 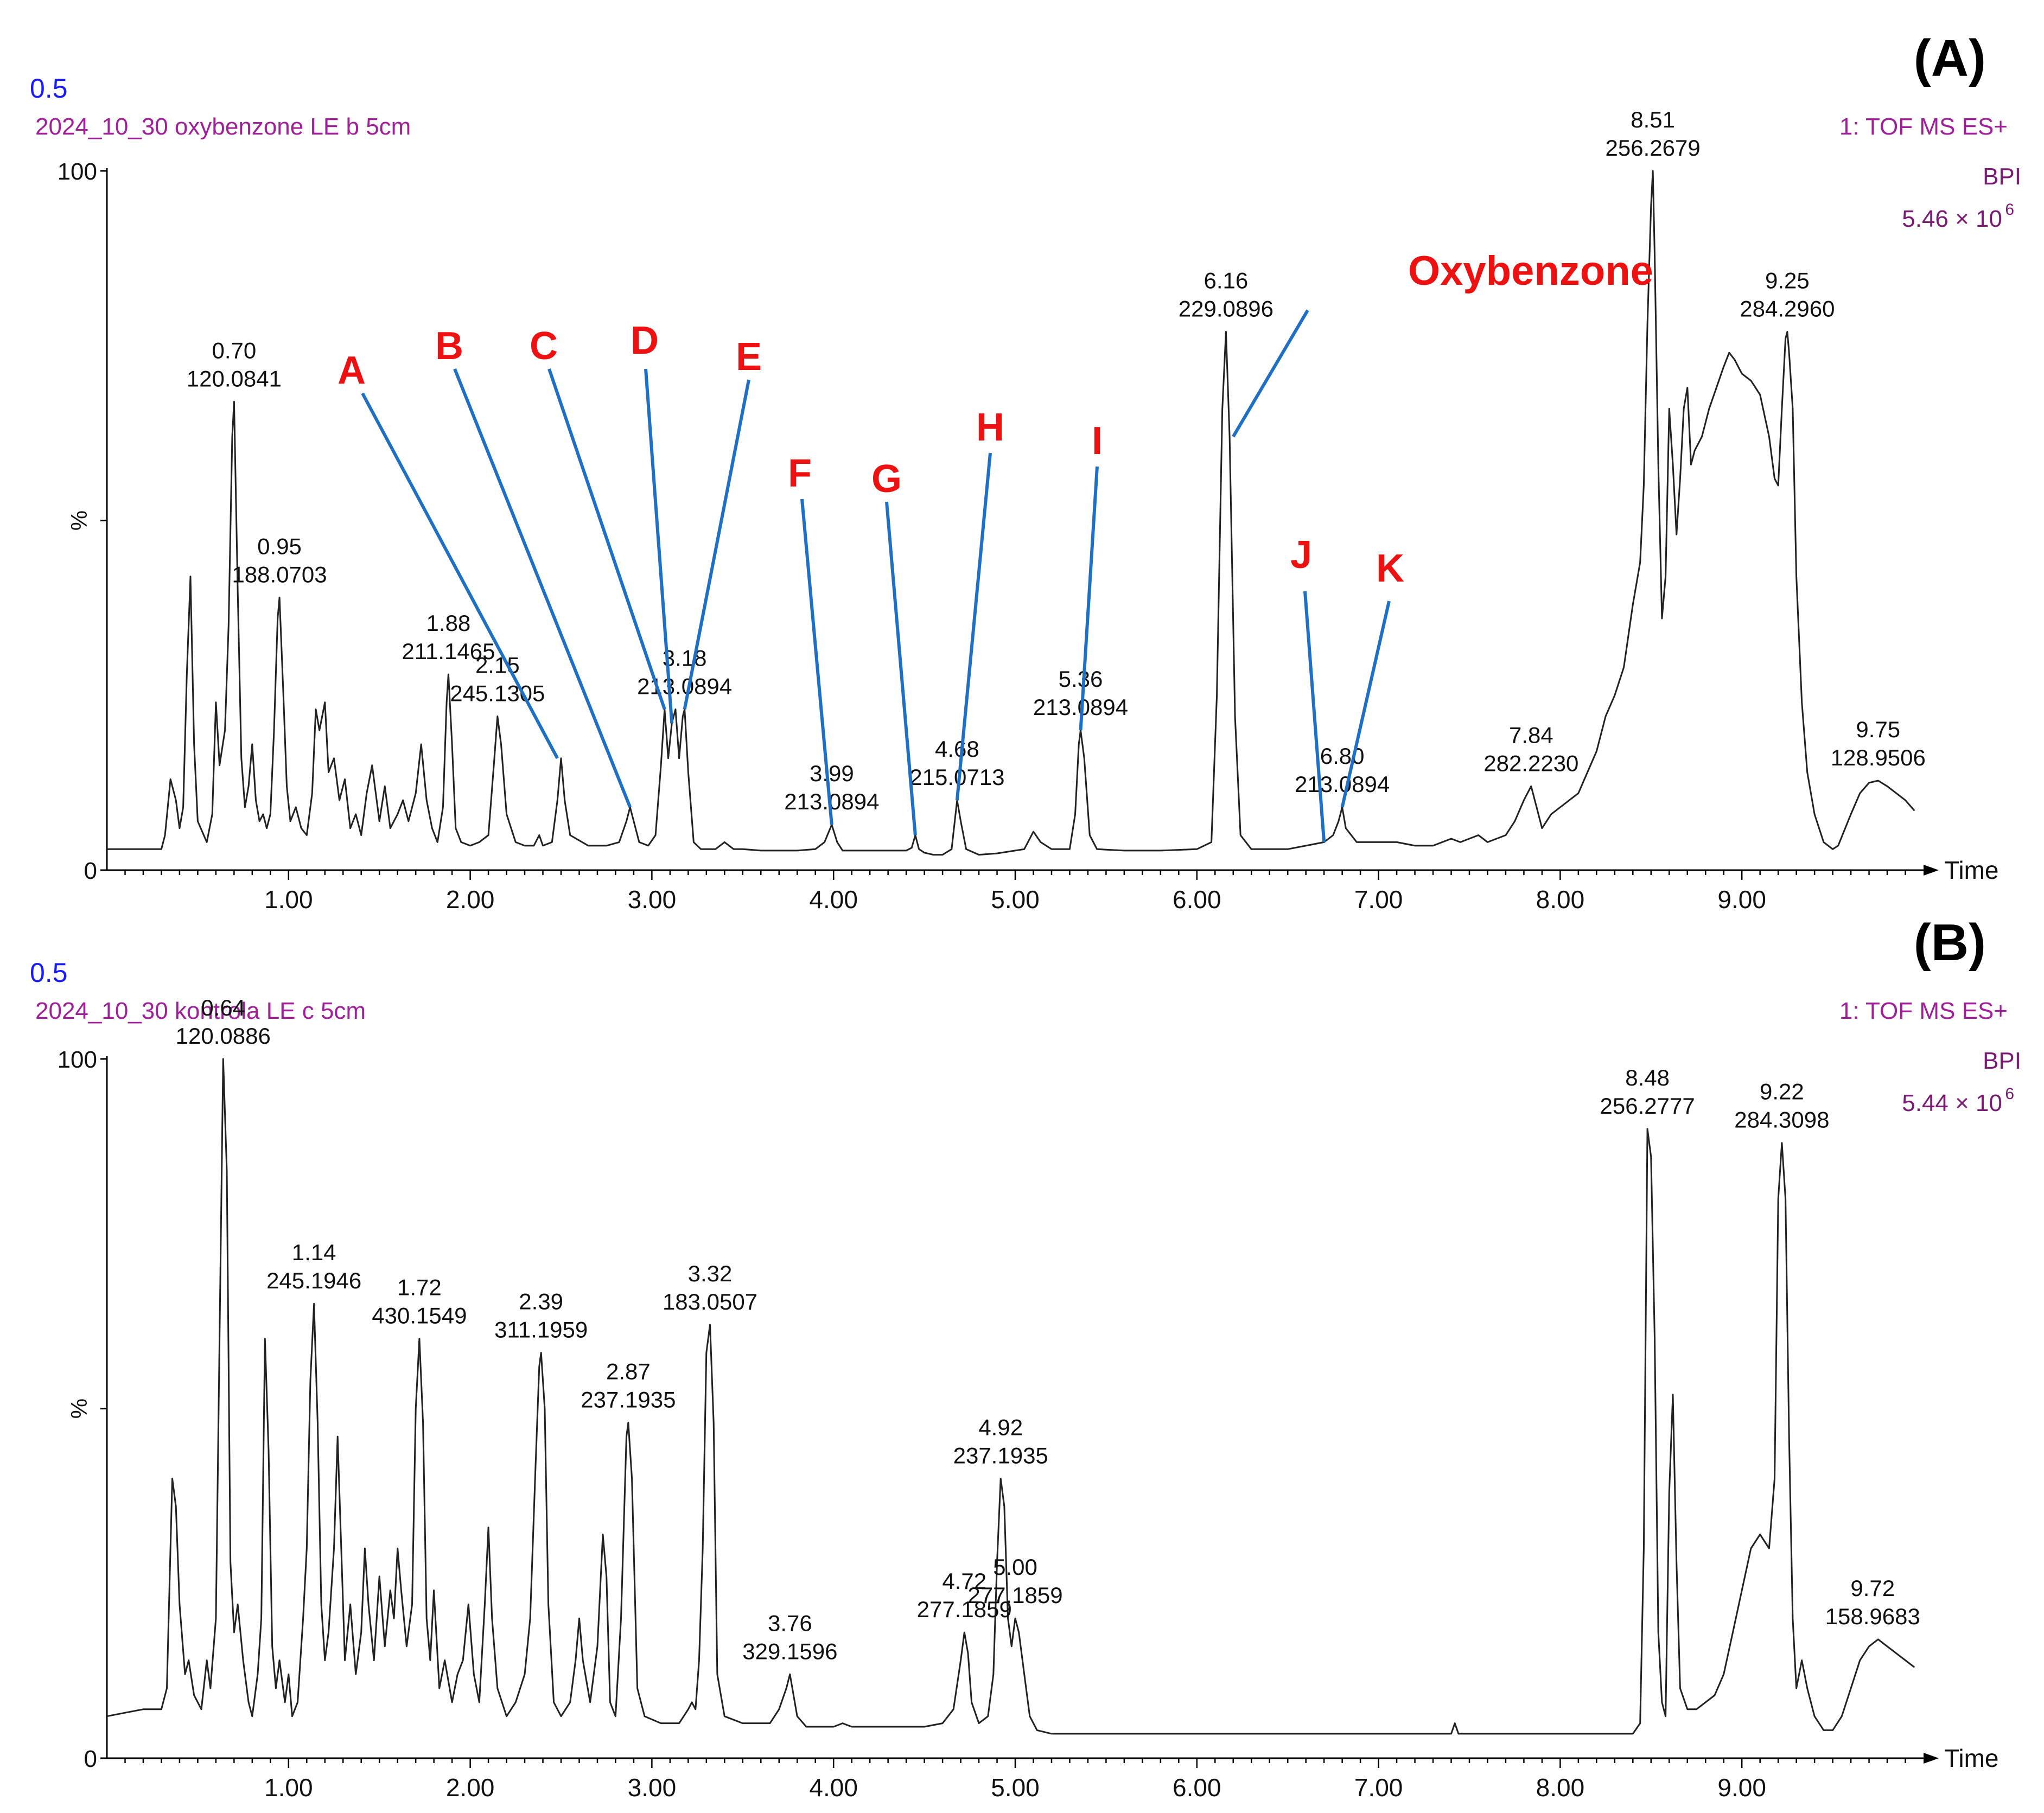 I want to click on panel-a-scale-value: 0.5, so click(x=49, y=88).